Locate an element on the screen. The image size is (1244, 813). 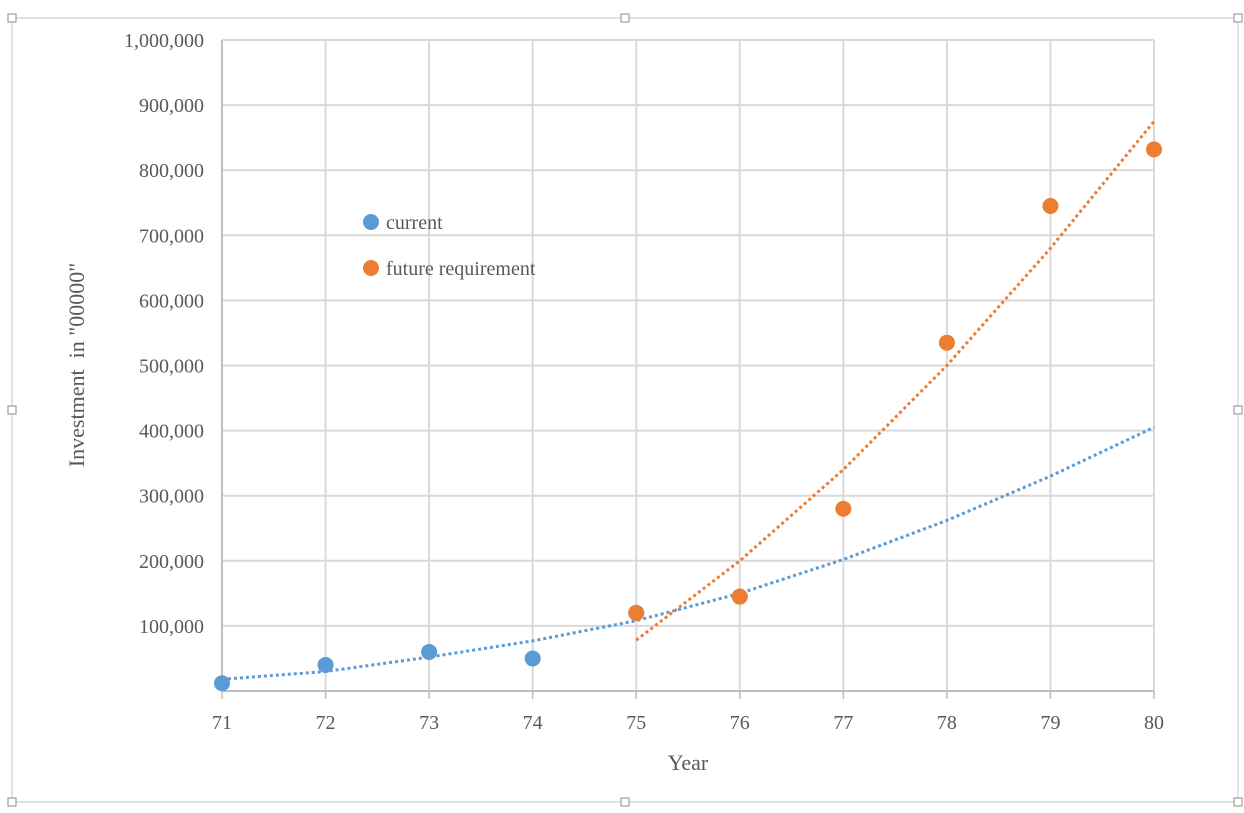
y-tick-label: 200,000 is located at coordinates (171, 562).